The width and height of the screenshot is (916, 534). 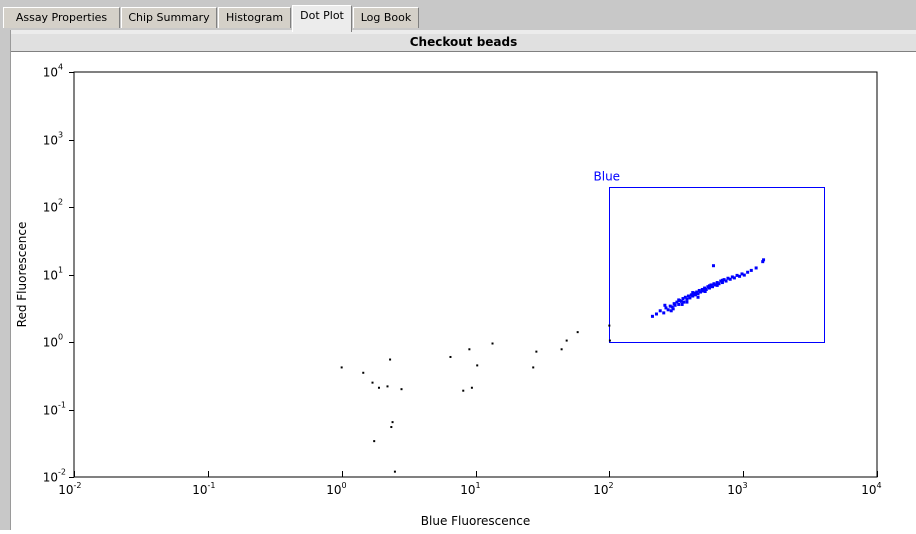 What do you see at coordinates (61, 17) in the screenshot?
I see `tab-assay-properties: Assay Properties` at bounding box center [61, 17].